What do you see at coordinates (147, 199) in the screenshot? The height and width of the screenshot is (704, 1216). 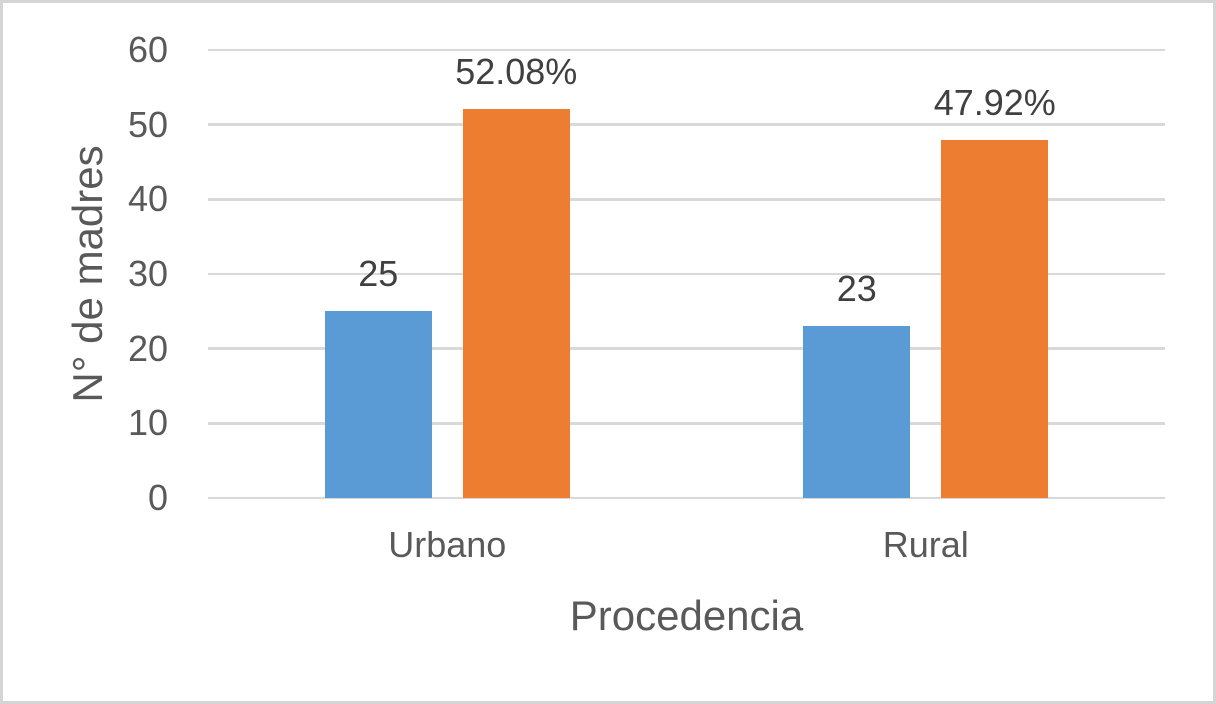 I see `y-axis-tick-label: 40` at bounding box center [147, 199].